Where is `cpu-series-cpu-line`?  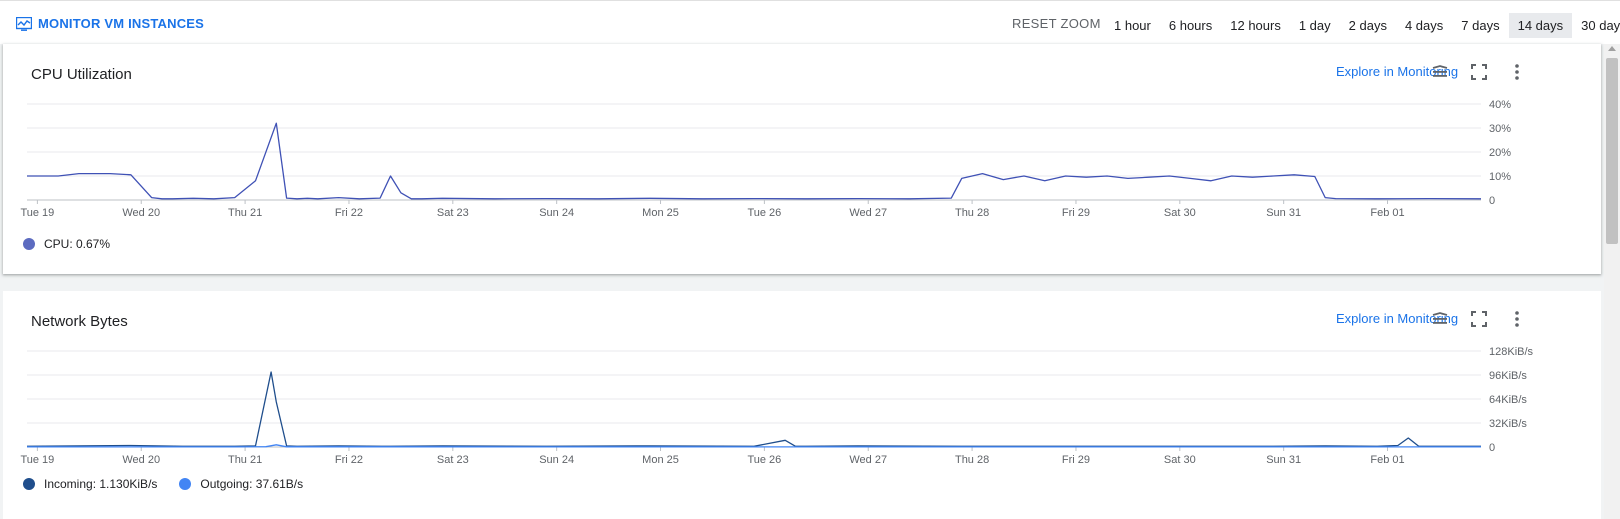 cpu-series-cpu-line is located at coordinates (754, 161).